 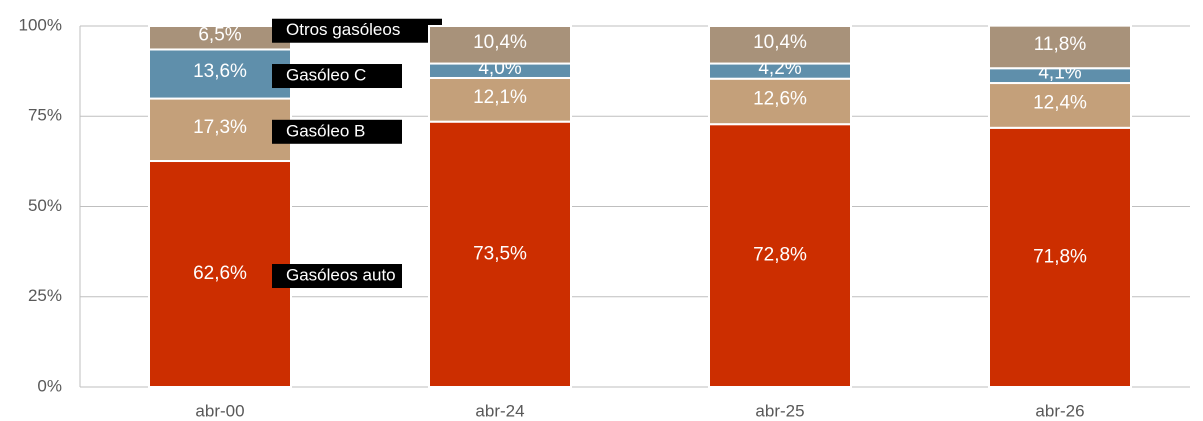 I want to click on legend-label: Gasóleos auto, so click(x=341, y=274).